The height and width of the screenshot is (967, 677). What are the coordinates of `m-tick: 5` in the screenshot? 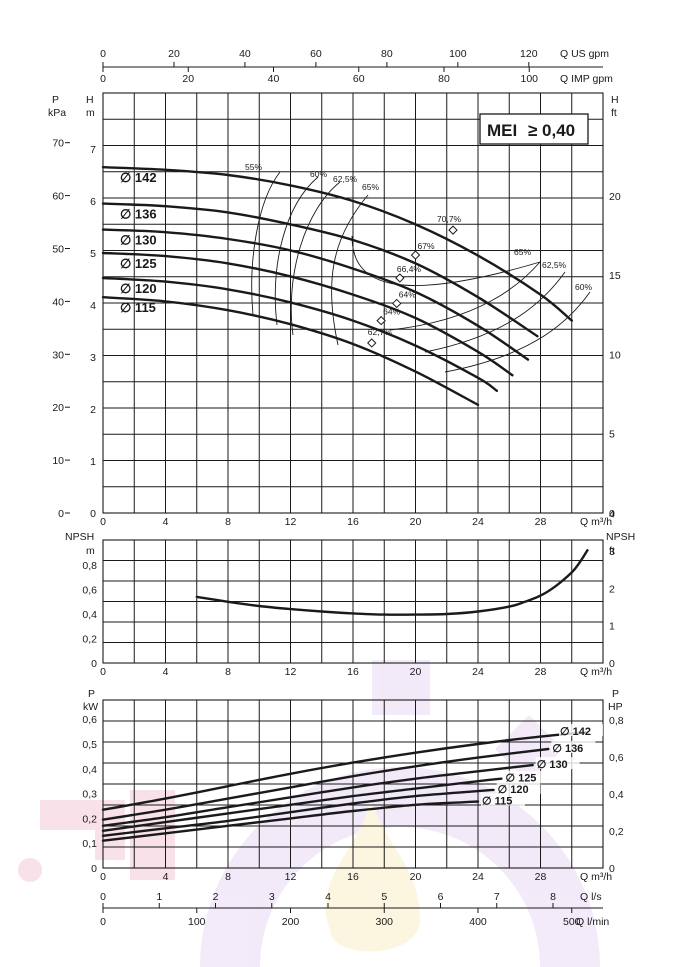 It's located at (93, 254).